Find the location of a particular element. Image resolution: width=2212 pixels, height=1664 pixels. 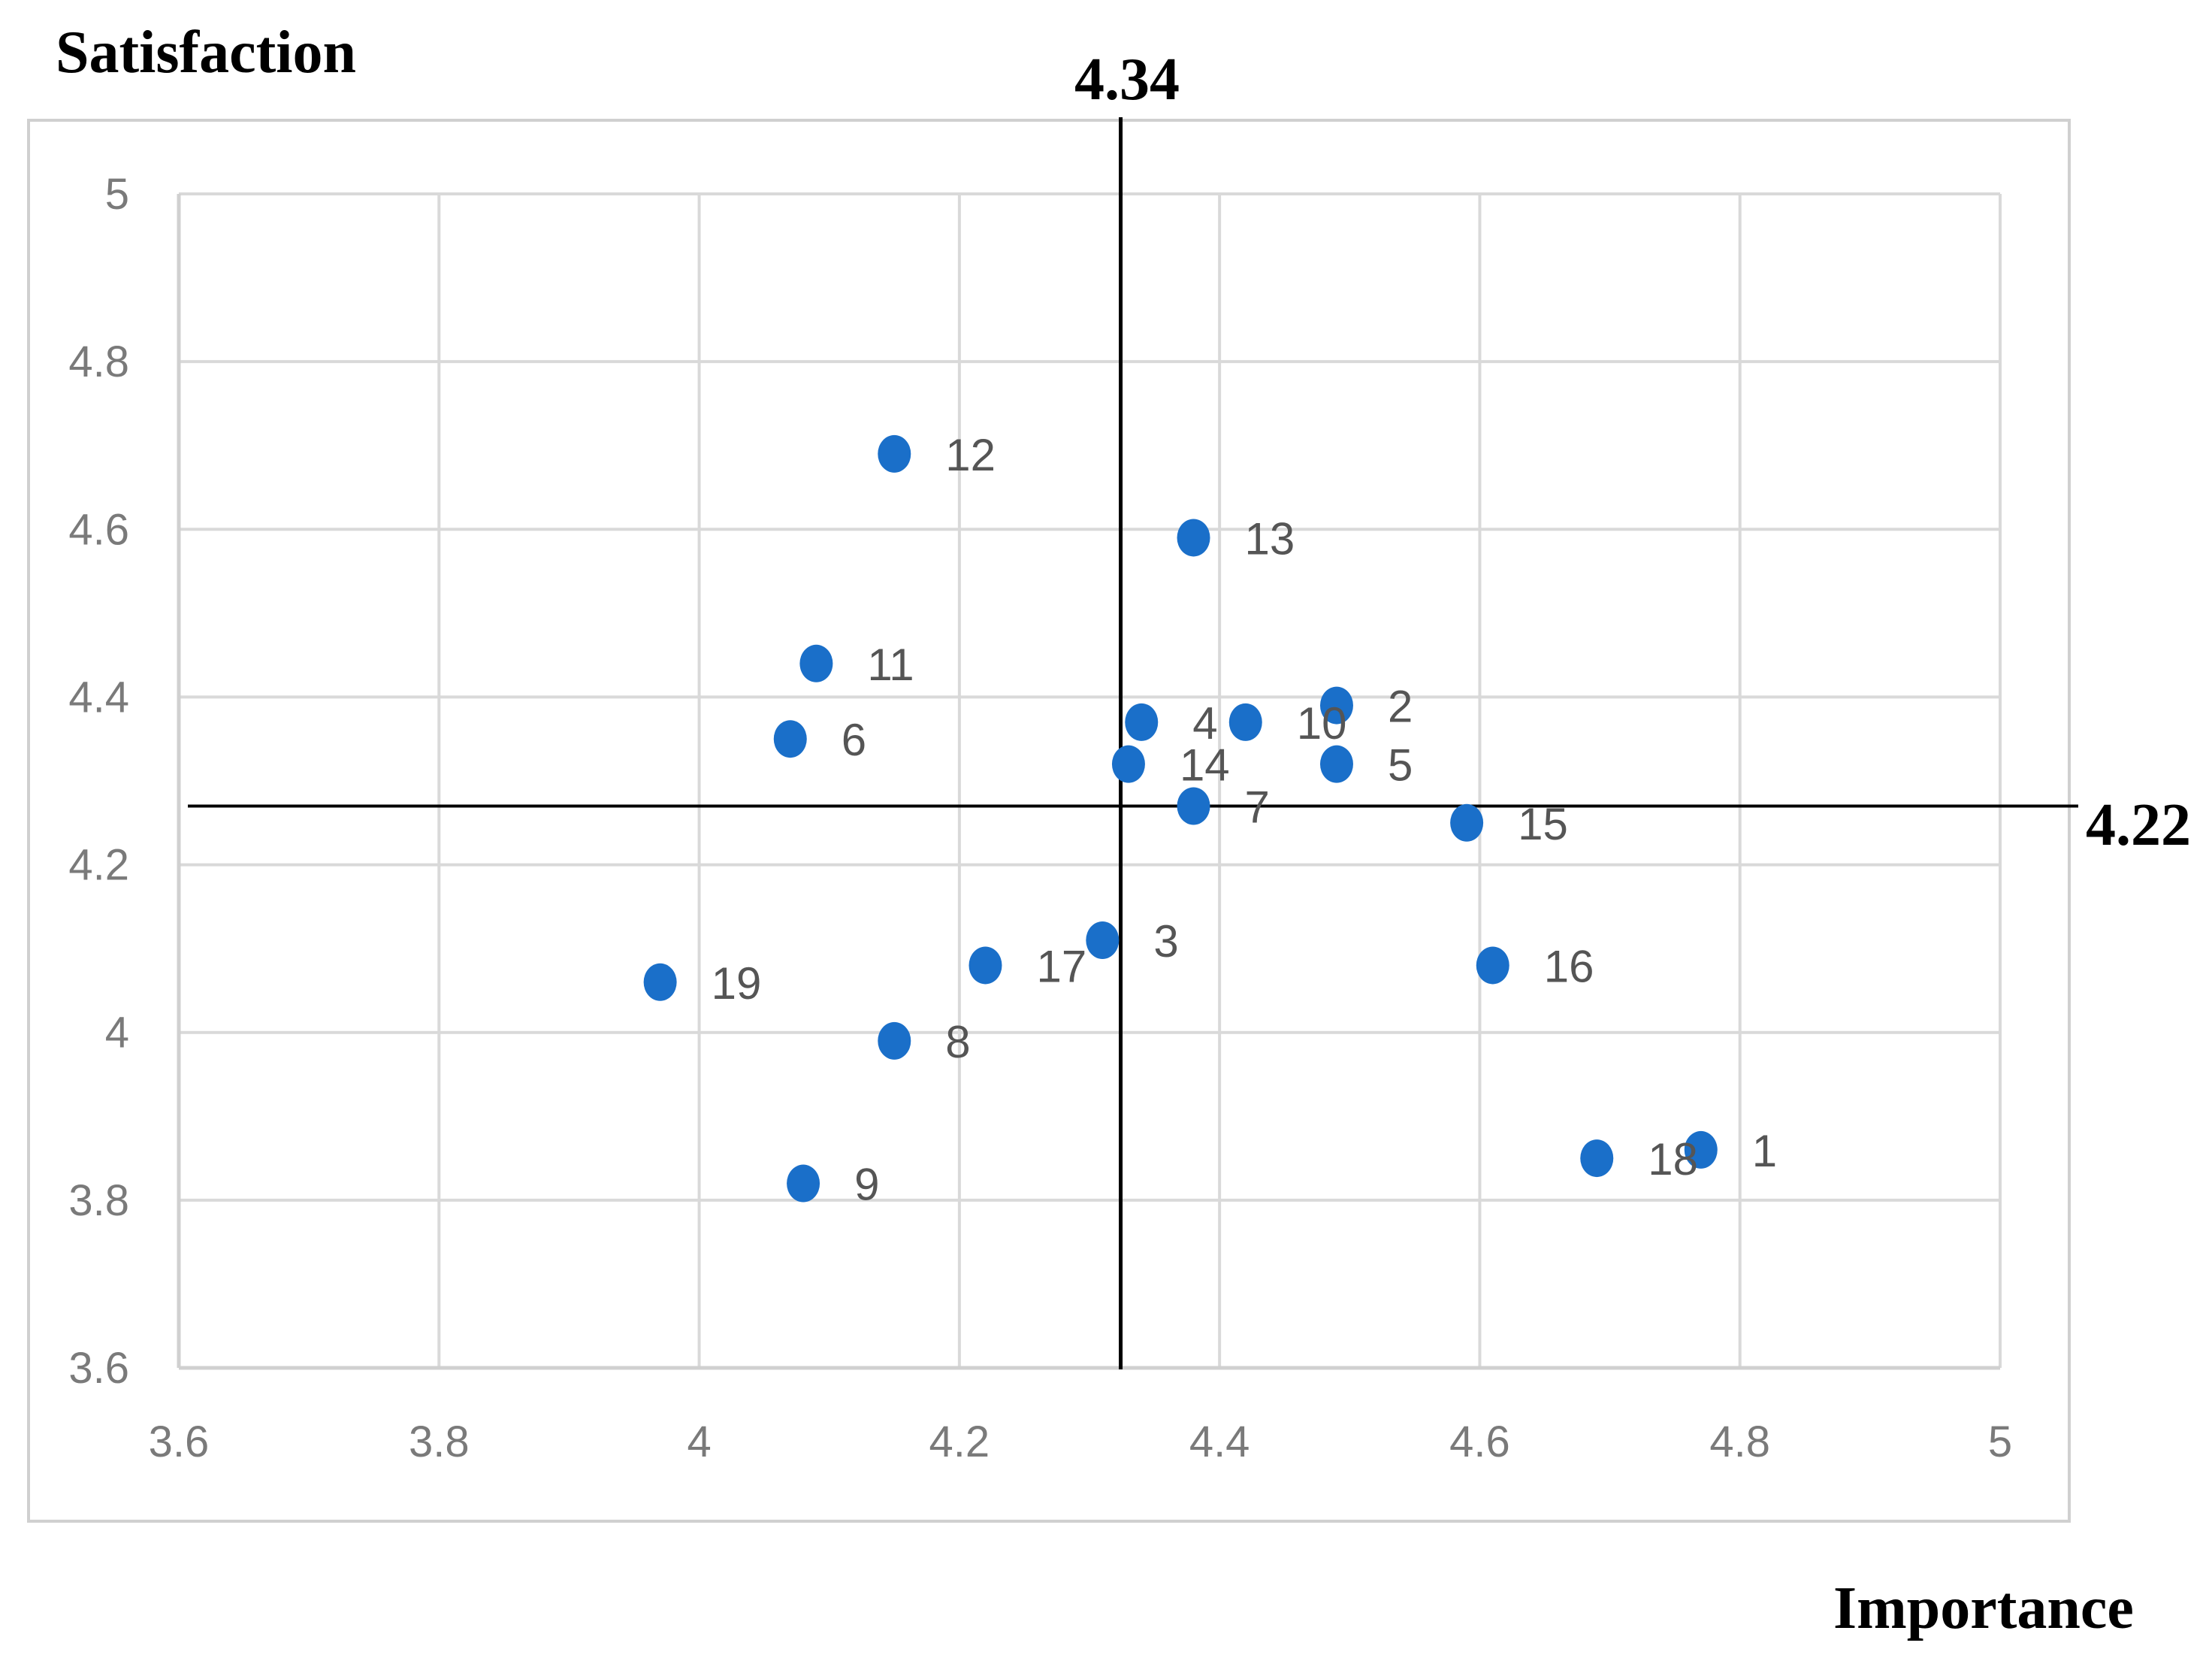

y-tick-label: 3.6 is located at coordinates (98, 1368).